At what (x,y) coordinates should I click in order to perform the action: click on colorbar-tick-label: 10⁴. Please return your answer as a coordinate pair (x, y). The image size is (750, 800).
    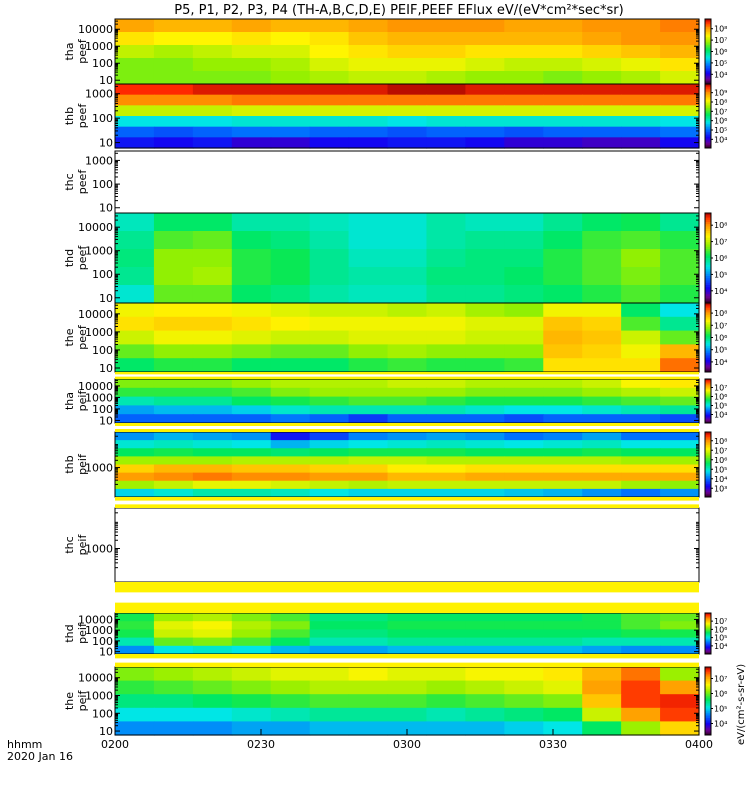
    Looking at the image, I should click on (720, 646).